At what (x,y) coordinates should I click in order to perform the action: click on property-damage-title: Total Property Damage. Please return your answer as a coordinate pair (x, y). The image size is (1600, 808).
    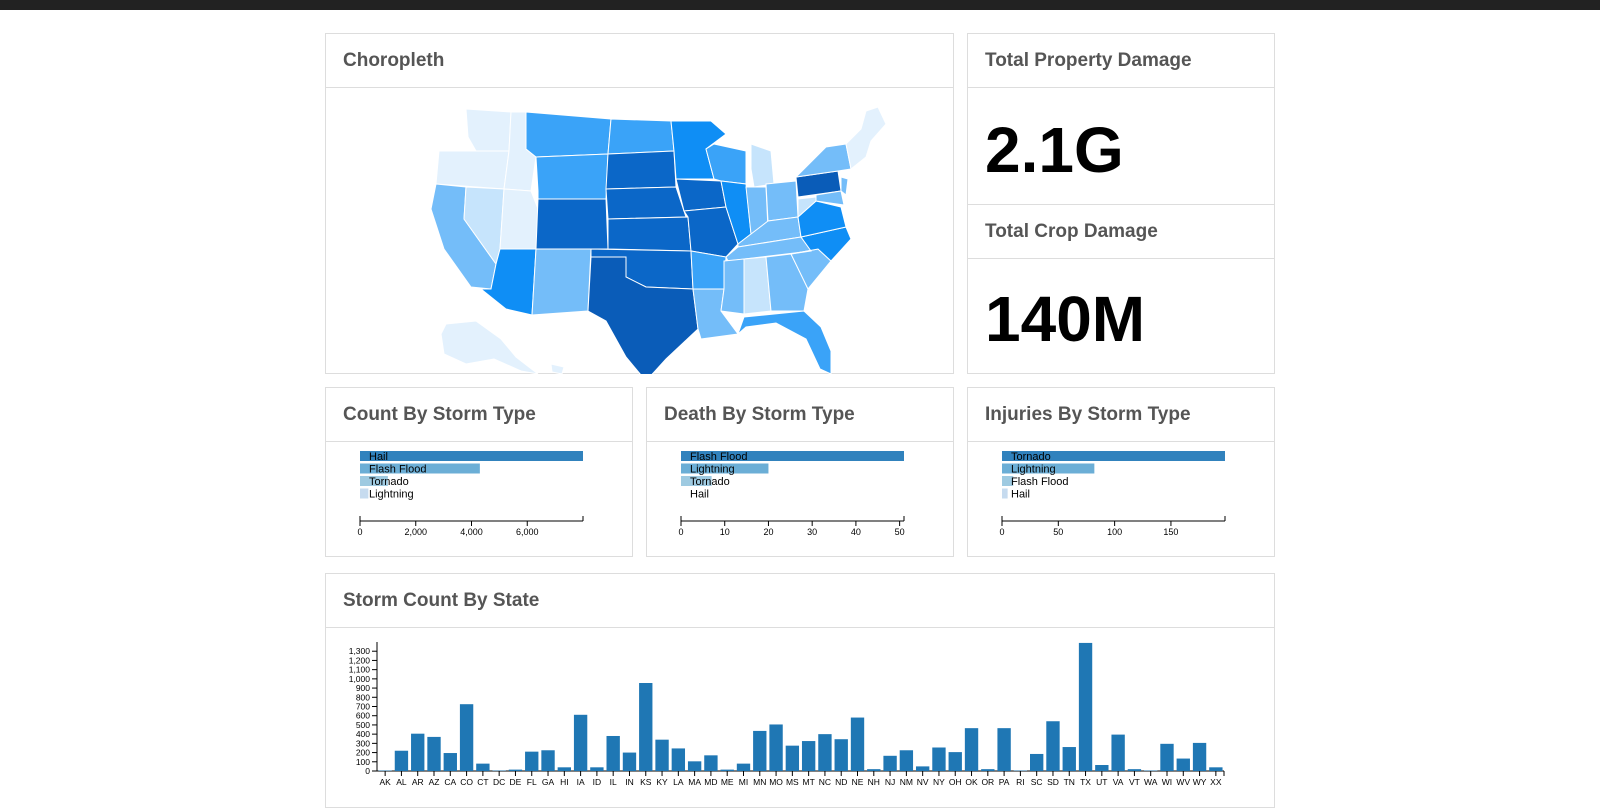
    Looking at the image, I should click on (1121, 61).